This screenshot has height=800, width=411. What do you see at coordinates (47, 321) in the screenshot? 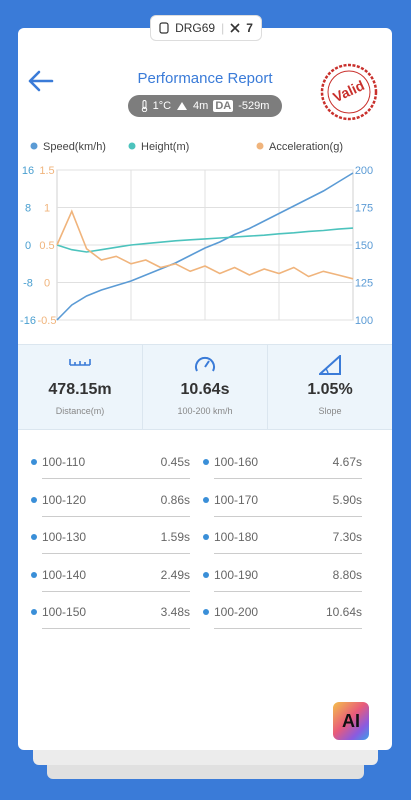
I see `y-tick-label: -0.5` at bounding box center [47, 321].